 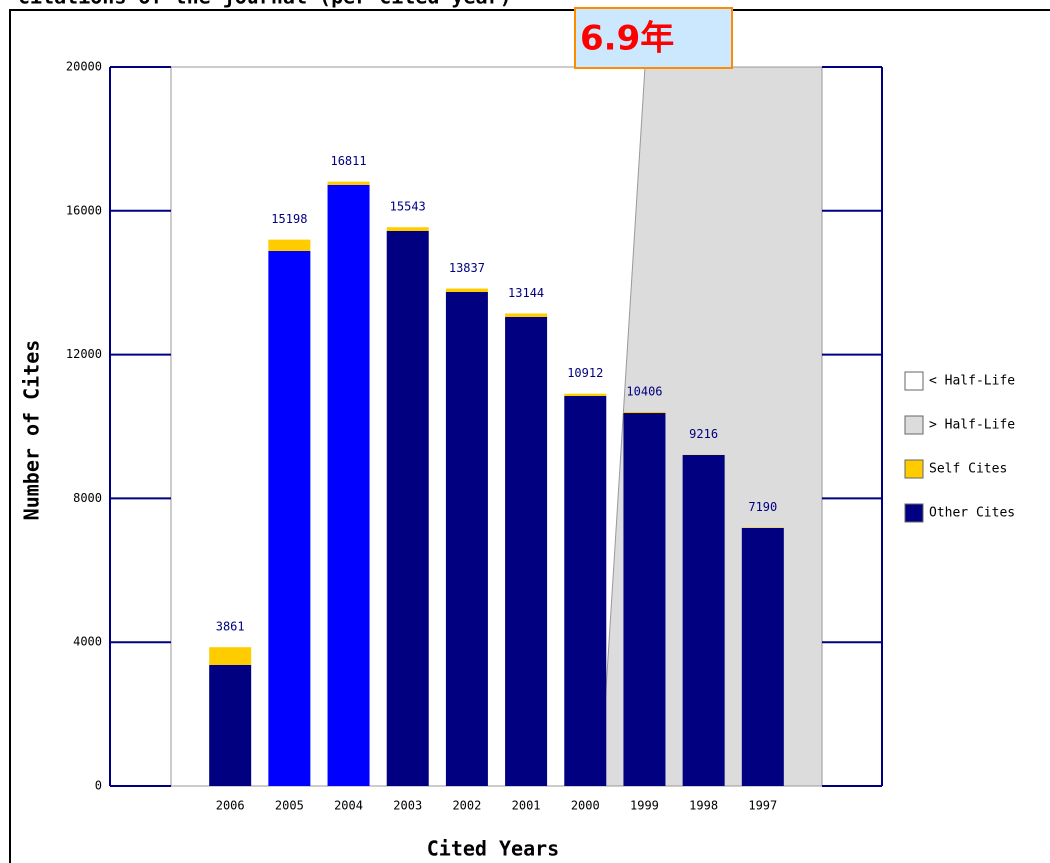 What do you see at coordinates (466, 806) in the screenshot?
I see `x-tick-label: 2002` at bounding box center [466, 806].